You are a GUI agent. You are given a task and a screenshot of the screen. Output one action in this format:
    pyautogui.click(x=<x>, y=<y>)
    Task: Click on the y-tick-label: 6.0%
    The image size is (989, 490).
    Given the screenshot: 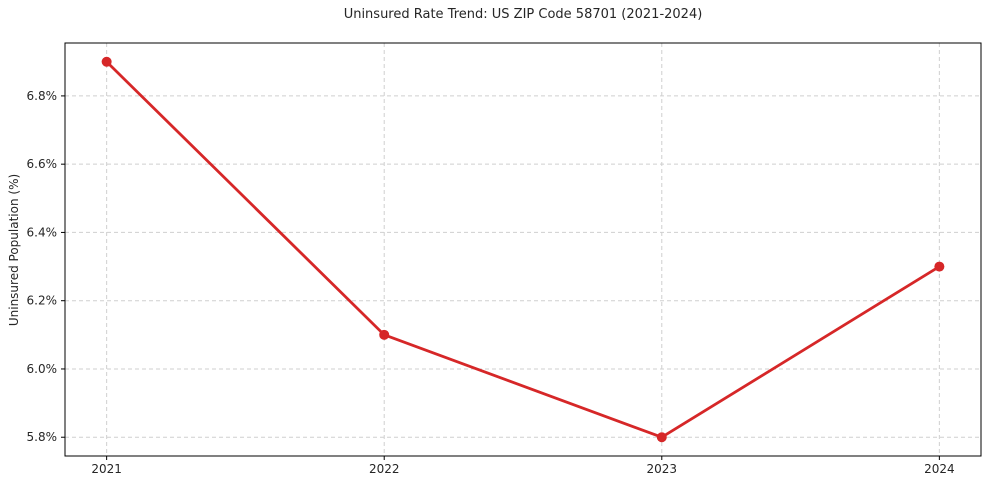 What is the action you would take?
    pyautogui.click(x=42, y=369)
    